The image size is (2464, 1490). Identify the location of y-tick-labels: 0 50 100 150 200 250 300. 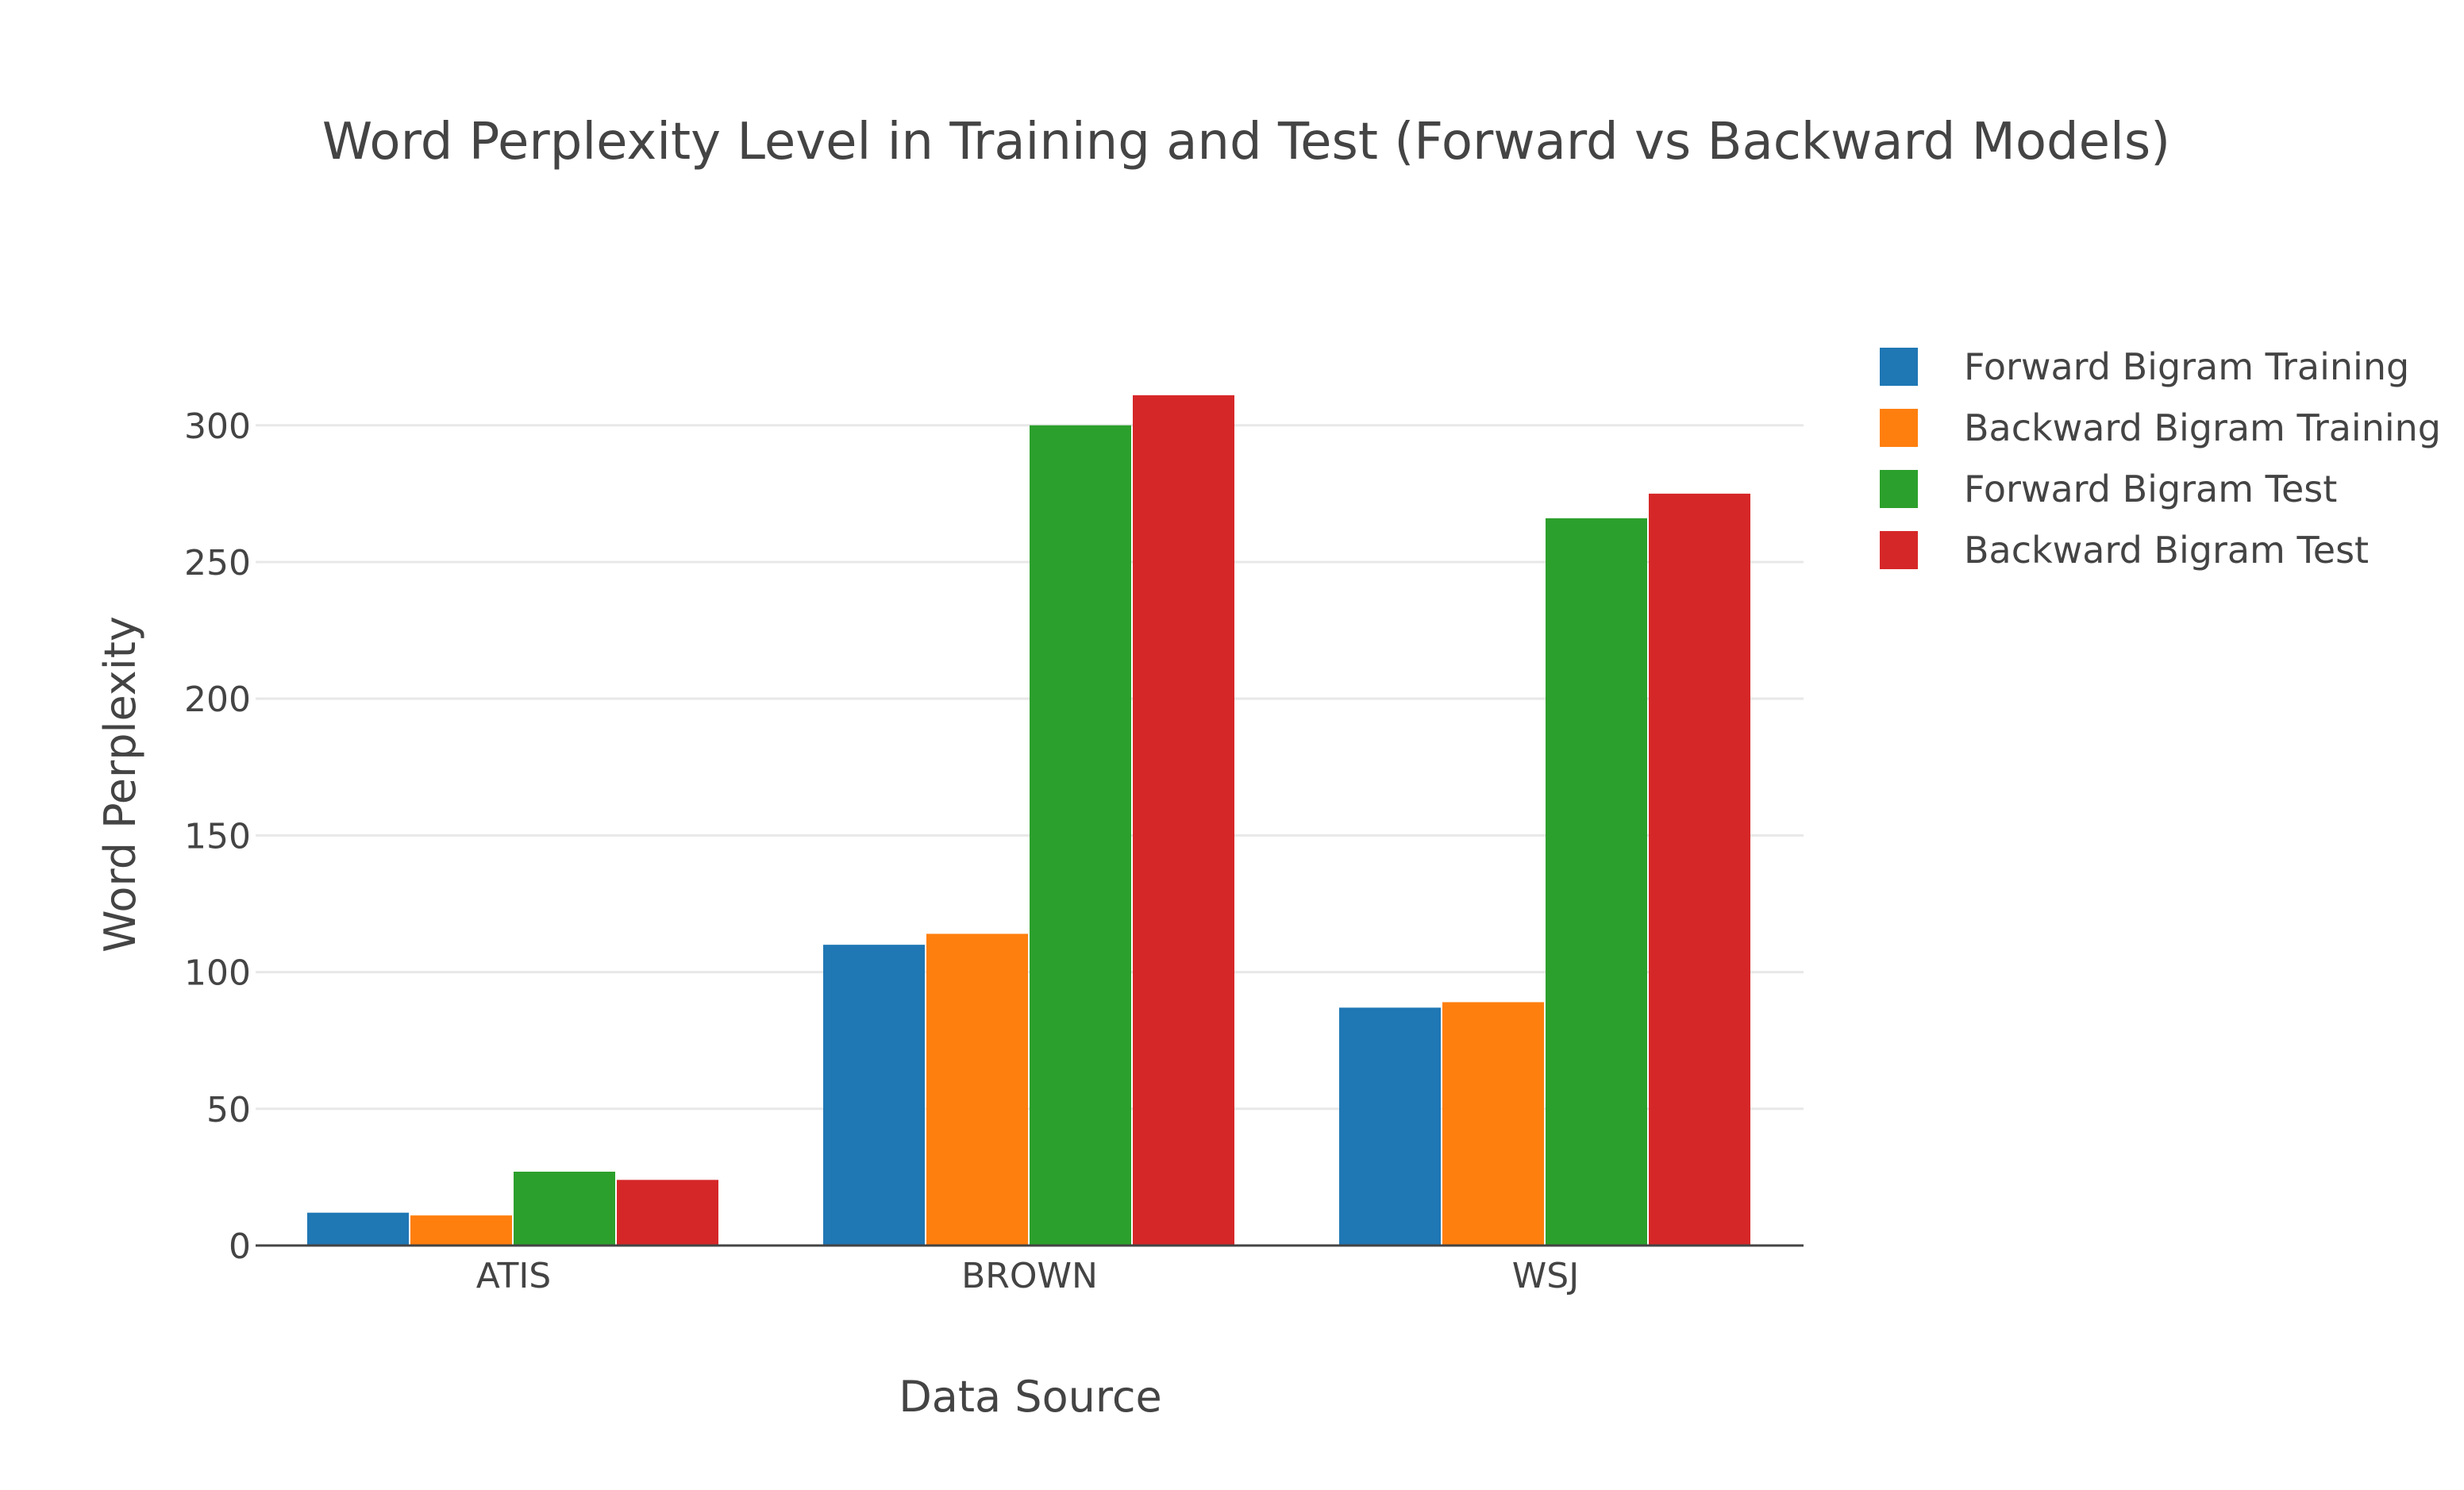
(217, 837).